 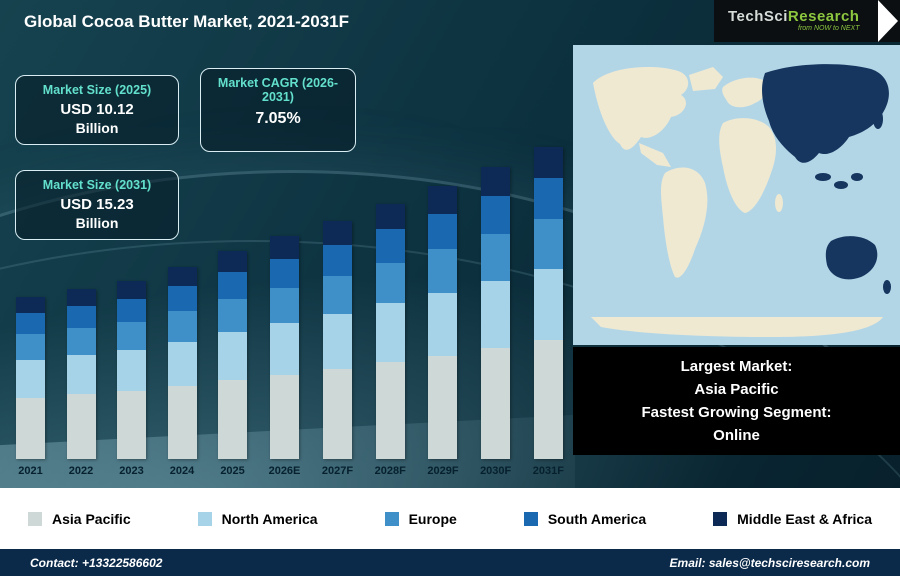 I want to click on bar-2030F: 2030F, so click(x=496, y=323).